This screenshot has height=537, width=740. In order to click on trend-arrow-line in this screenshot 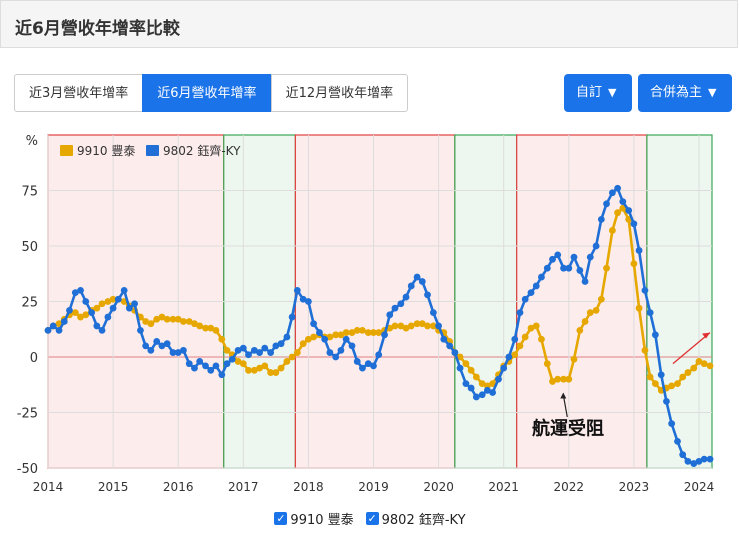, I will do `click(691, 348)`.